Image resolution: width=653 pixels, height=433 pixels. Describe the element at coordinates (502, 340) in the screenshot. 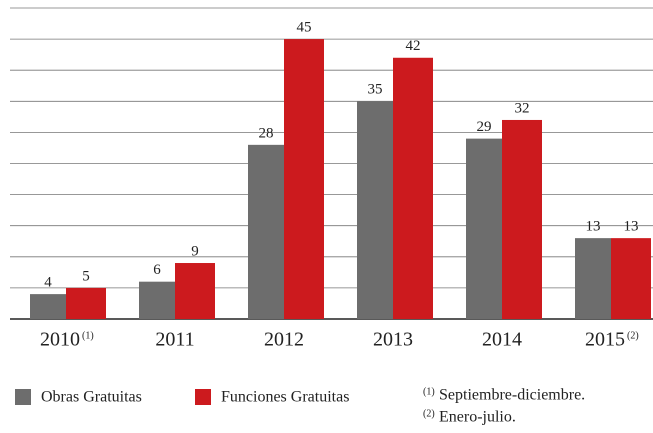

I see `x-tick-label: 2014` at that location.